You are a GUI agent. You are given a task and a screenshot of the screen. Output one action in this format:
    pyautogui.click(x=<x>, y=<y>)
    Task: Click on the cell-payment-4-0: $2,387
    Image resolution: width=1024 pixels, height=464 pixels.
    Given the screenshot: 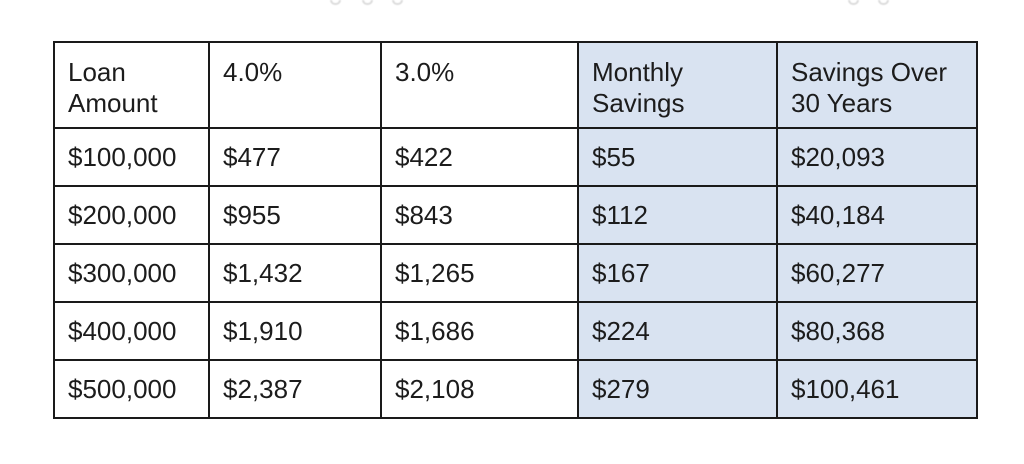 What is the action you would take?
    pyautogui.click(x=295, y=389)
    